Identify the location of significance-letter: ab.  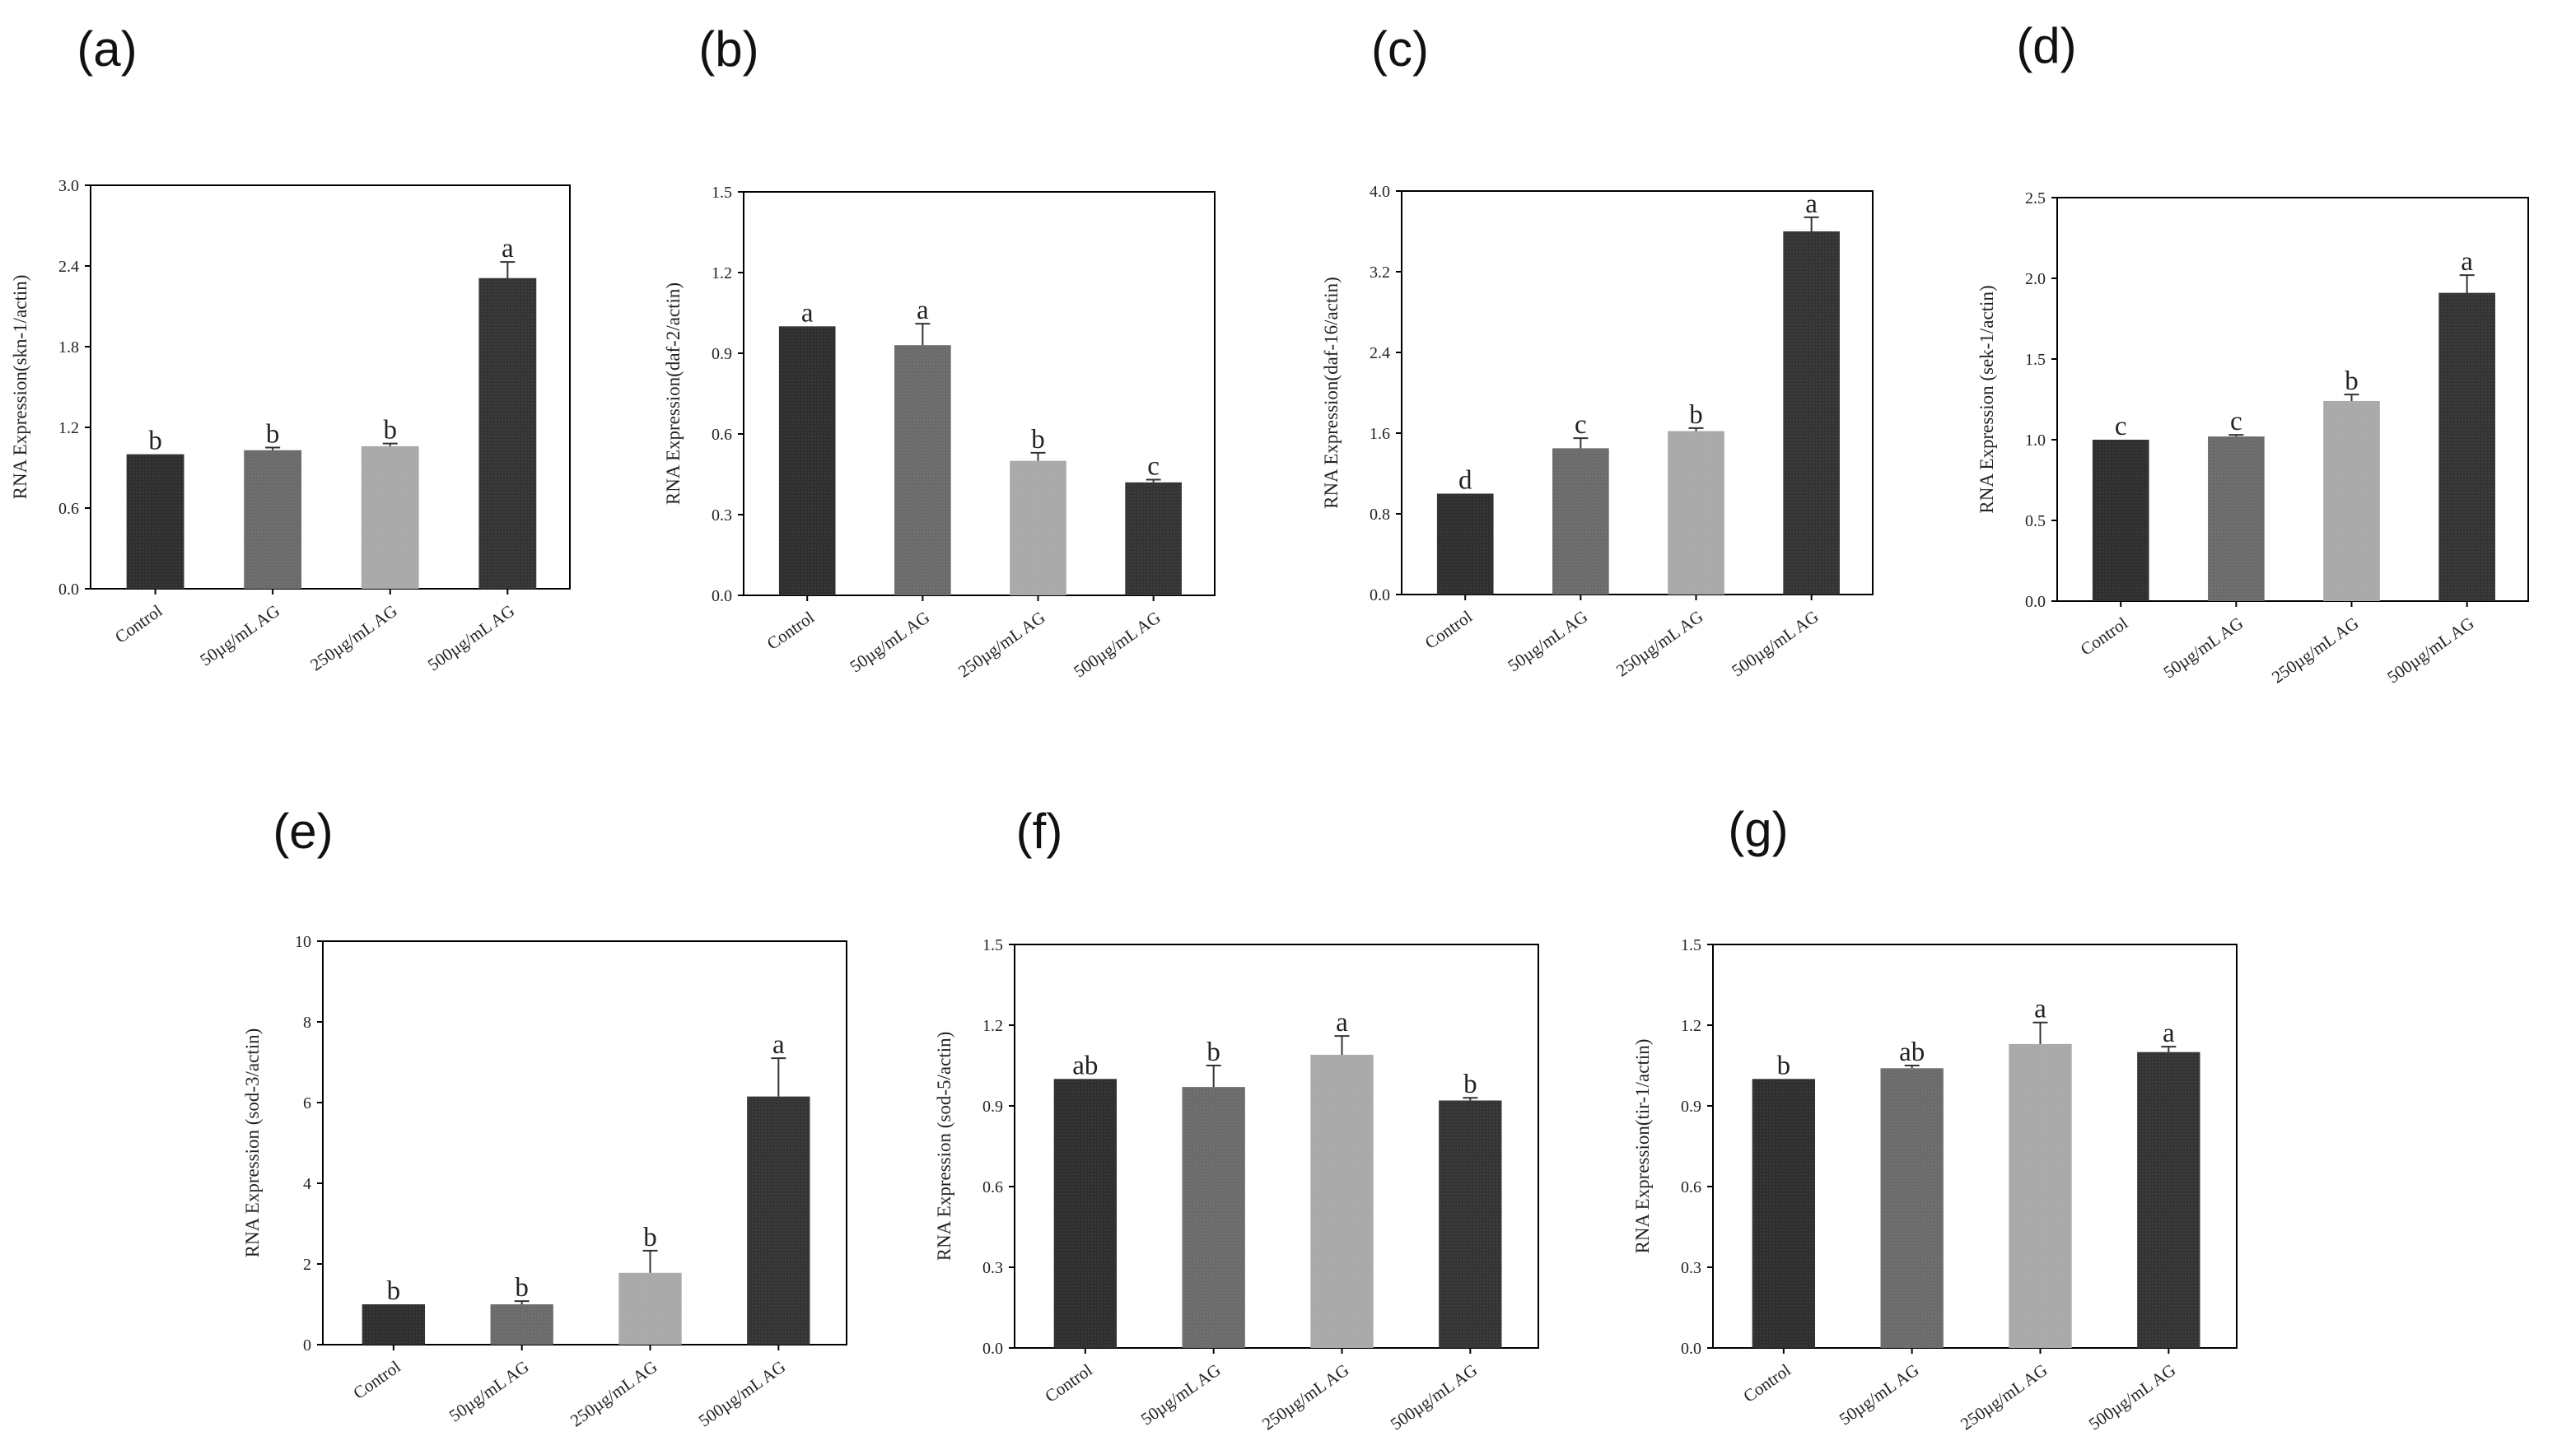
(1085, 1065).